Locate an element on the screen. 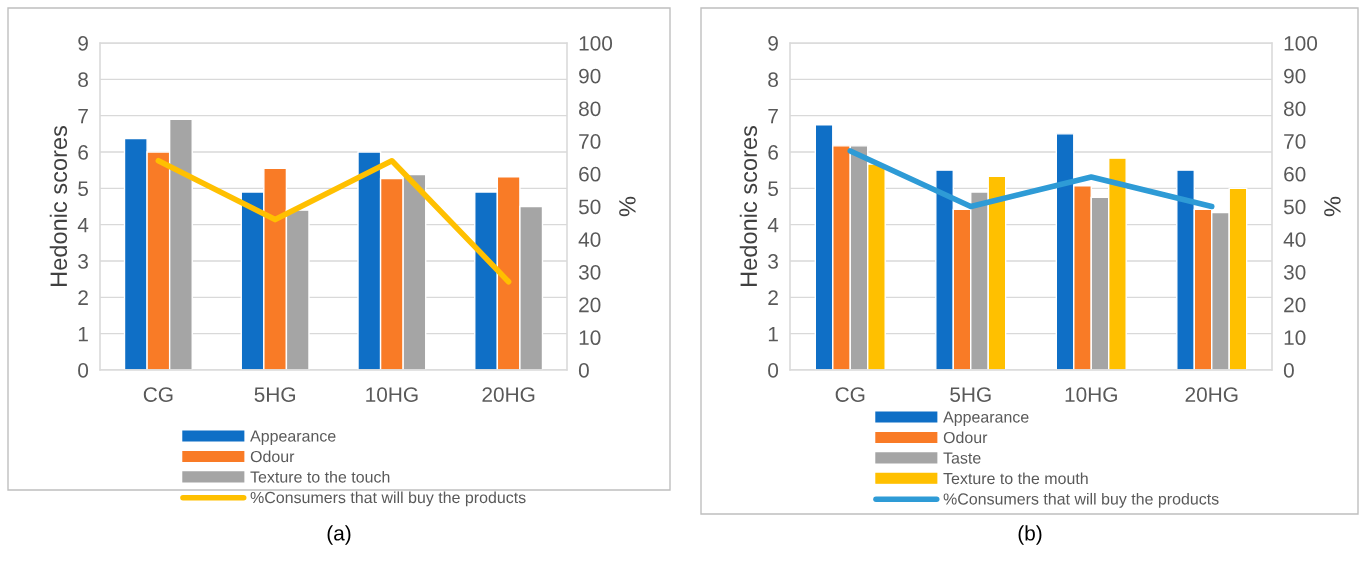  text: (b) is located at coordinates (1030, 535).